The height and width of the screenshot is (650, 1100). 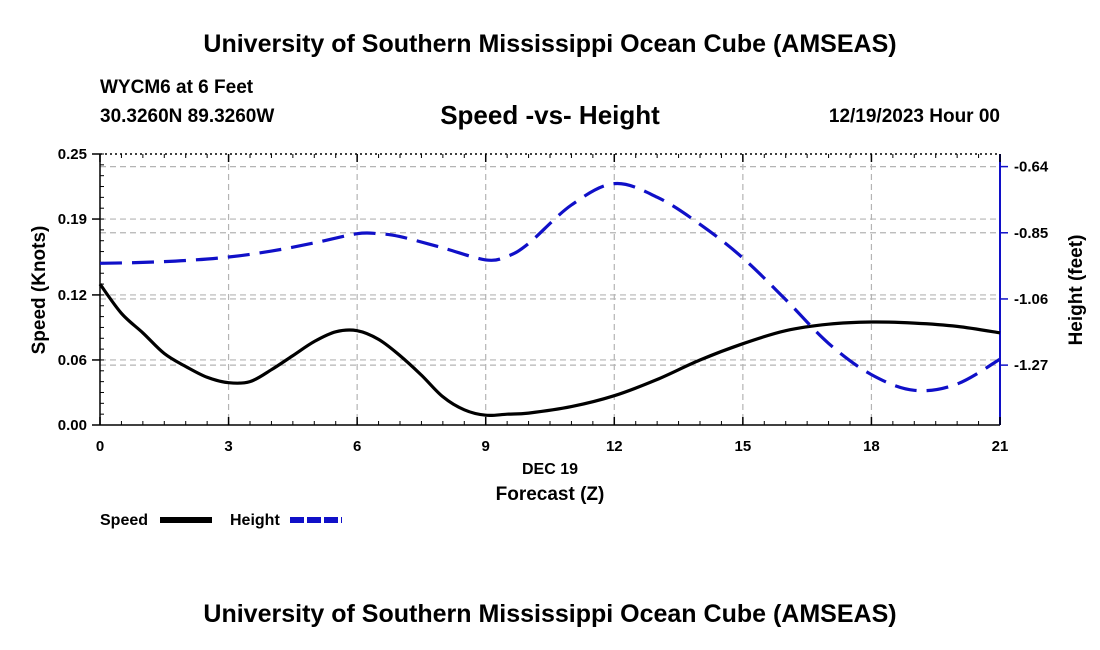 I want to click on x-tick-label: 3, so click(x=228, y=446).